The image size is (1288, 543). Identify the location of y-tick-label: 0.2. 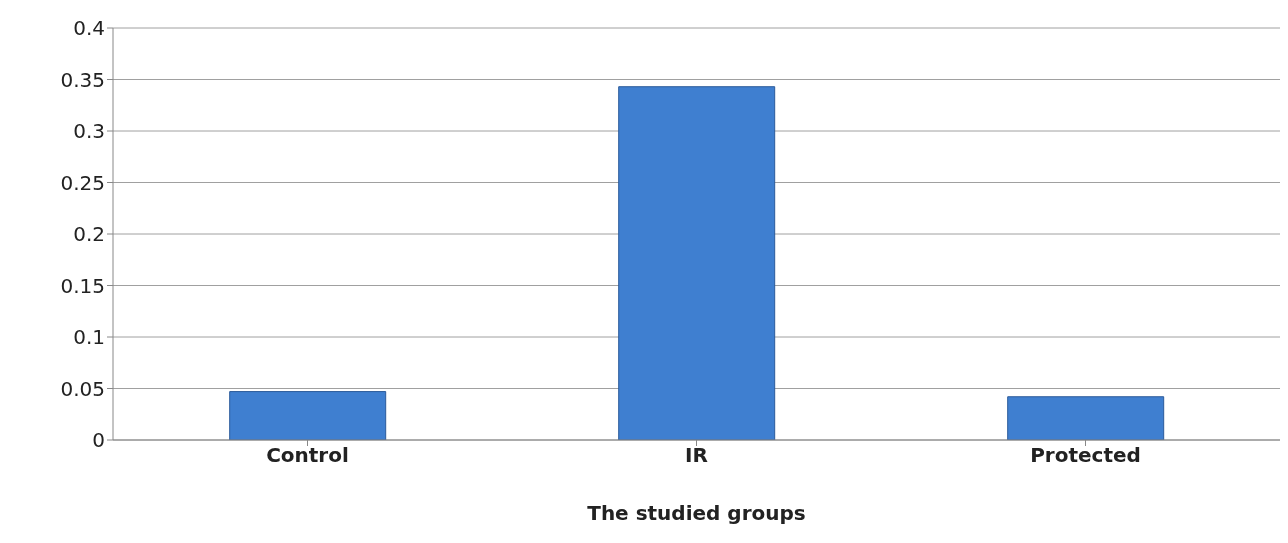
(89, 234).